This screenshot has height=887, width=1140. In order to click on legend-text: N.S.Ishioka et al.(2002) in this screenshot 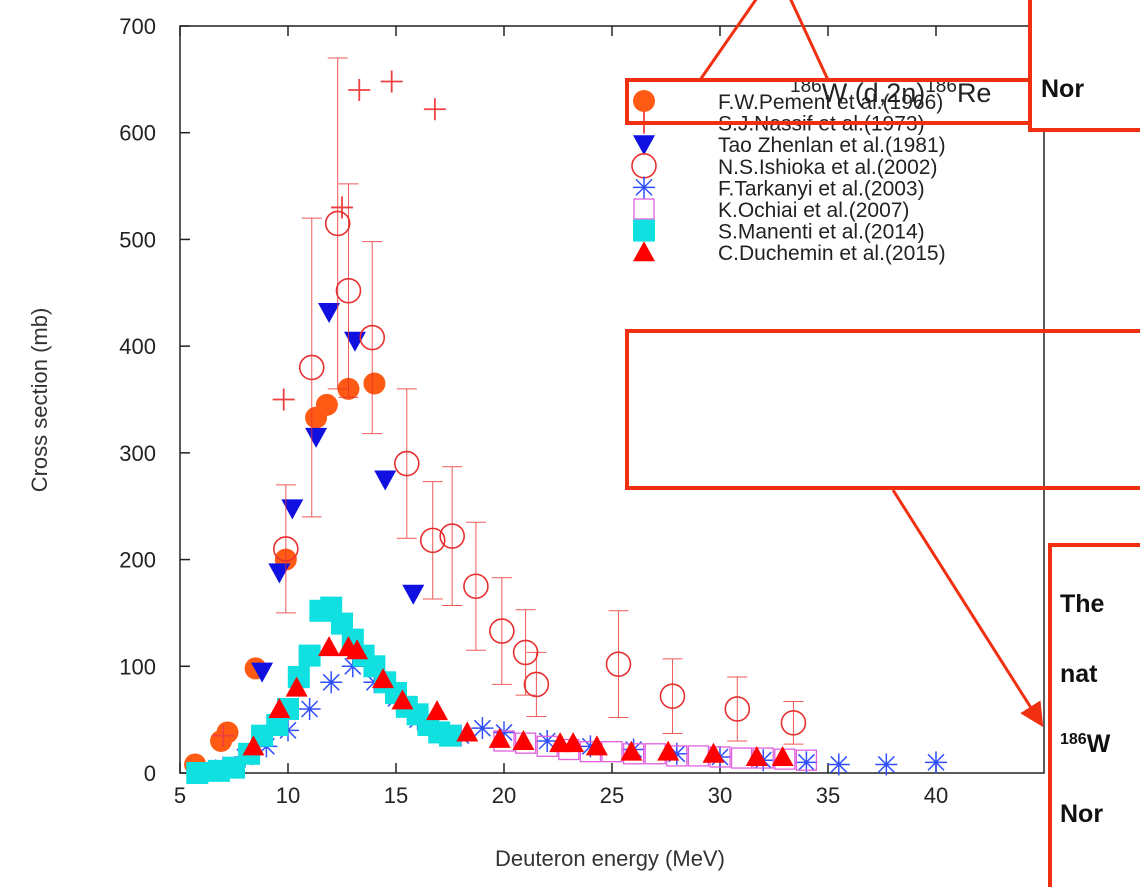, I will do `click(827, 167)`.